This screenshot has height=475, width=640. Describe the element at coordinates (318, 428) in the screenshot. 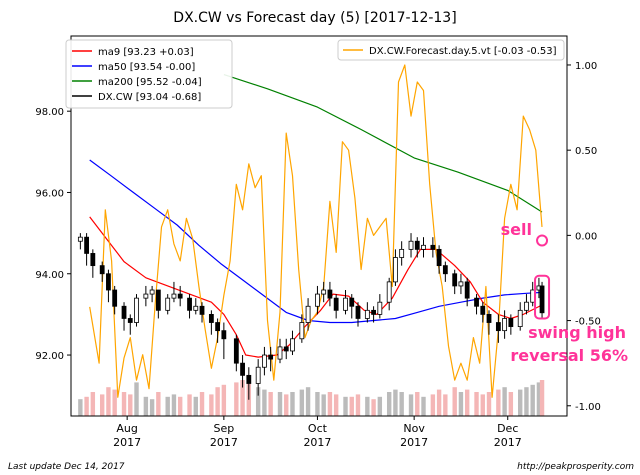

I see `x-tick-label-month: Oct` at that location.